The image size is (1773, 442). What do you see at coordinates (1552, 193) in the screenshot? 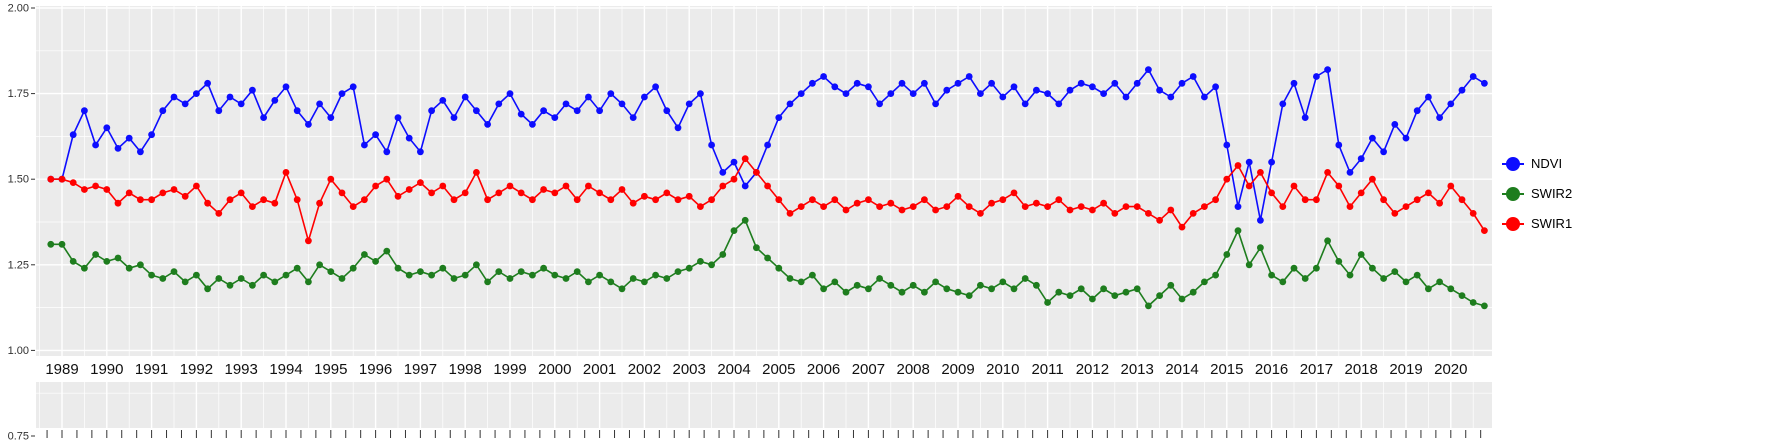
I see `legend-label-swir2: SWIR2` at bounding box center [1552, 193].